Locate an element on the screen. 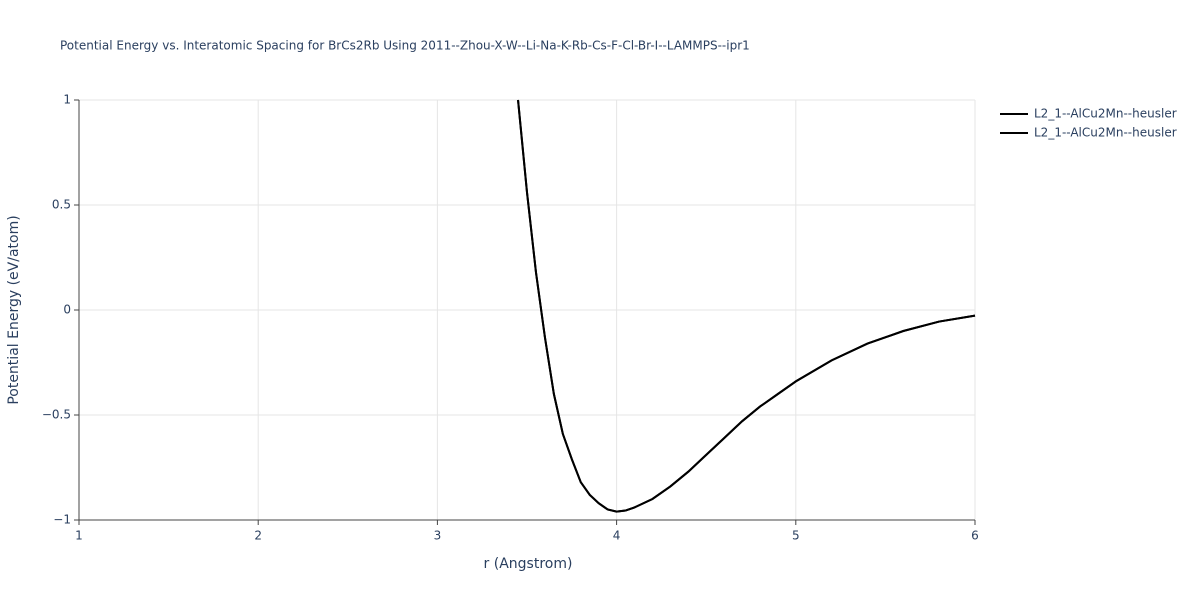 The height and width of the screenshot is (600, 1200). x-tick-label: 1 is located at coordinates (79, 536).